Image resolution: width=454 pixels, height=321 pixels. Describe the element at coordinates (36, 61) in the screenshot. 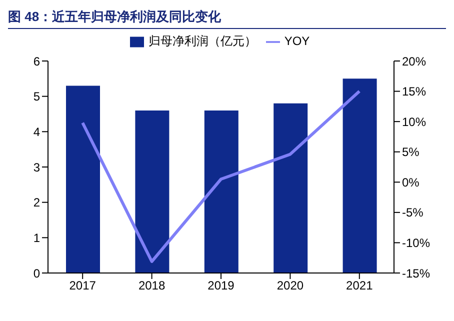

I see `y-tick-label: 6` at that location.